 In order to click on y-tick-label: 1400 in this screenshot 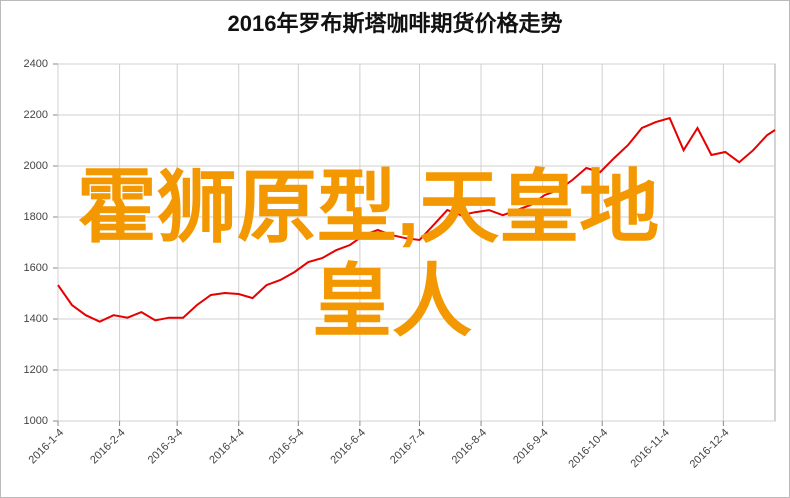, I will do `click(36, 319)`.